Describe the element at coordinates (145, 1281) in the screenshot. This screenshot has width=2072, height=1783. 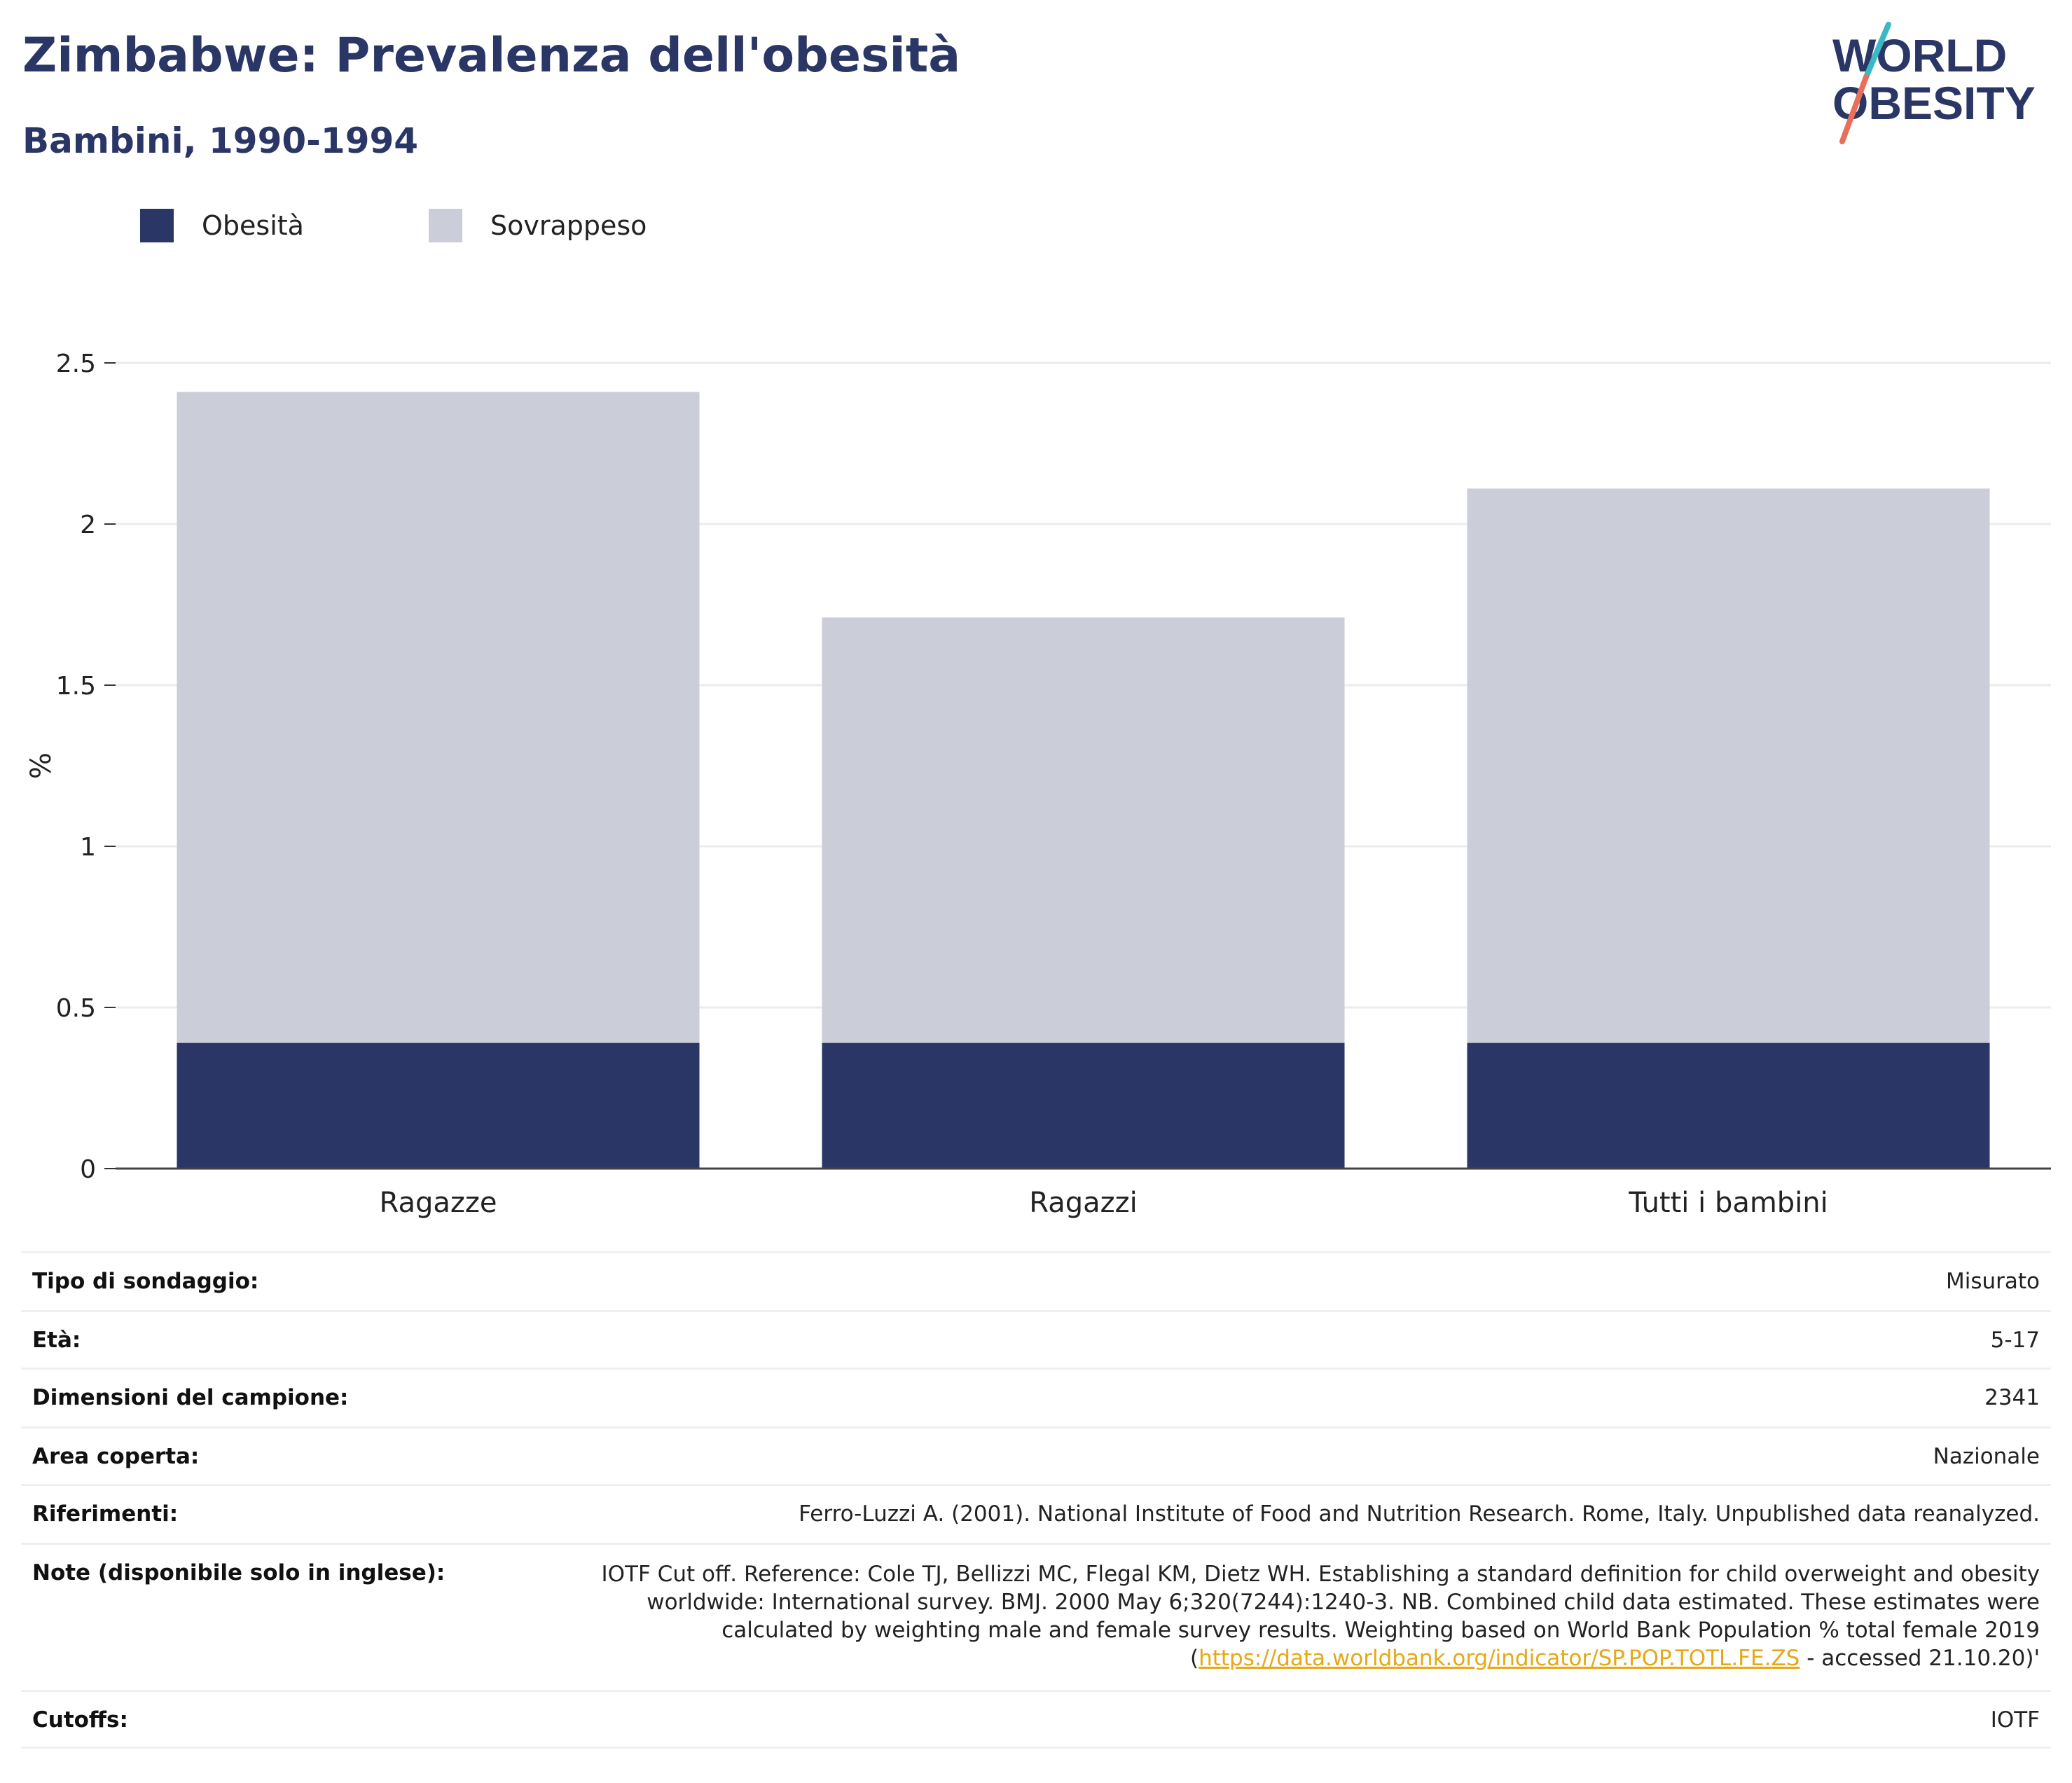
I see `info-label: Tipo di sondaggio:` at that location.